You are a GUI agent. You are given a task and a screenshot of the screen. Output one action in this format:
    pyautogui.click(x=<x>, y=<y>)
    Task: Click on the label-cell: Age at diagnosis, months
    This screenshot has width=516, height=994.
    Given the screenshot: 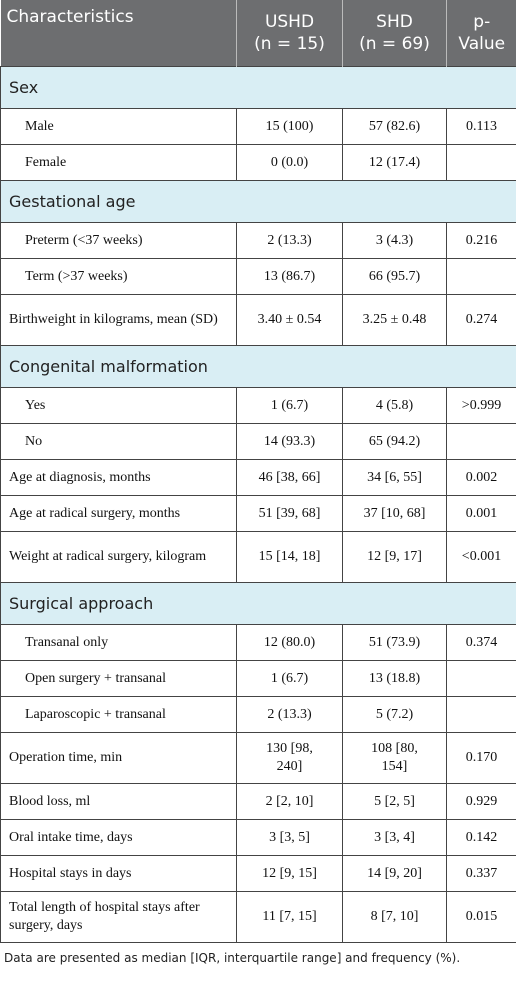 What is the action you would take?
    pyautogui.click(x=118, y=477)
    